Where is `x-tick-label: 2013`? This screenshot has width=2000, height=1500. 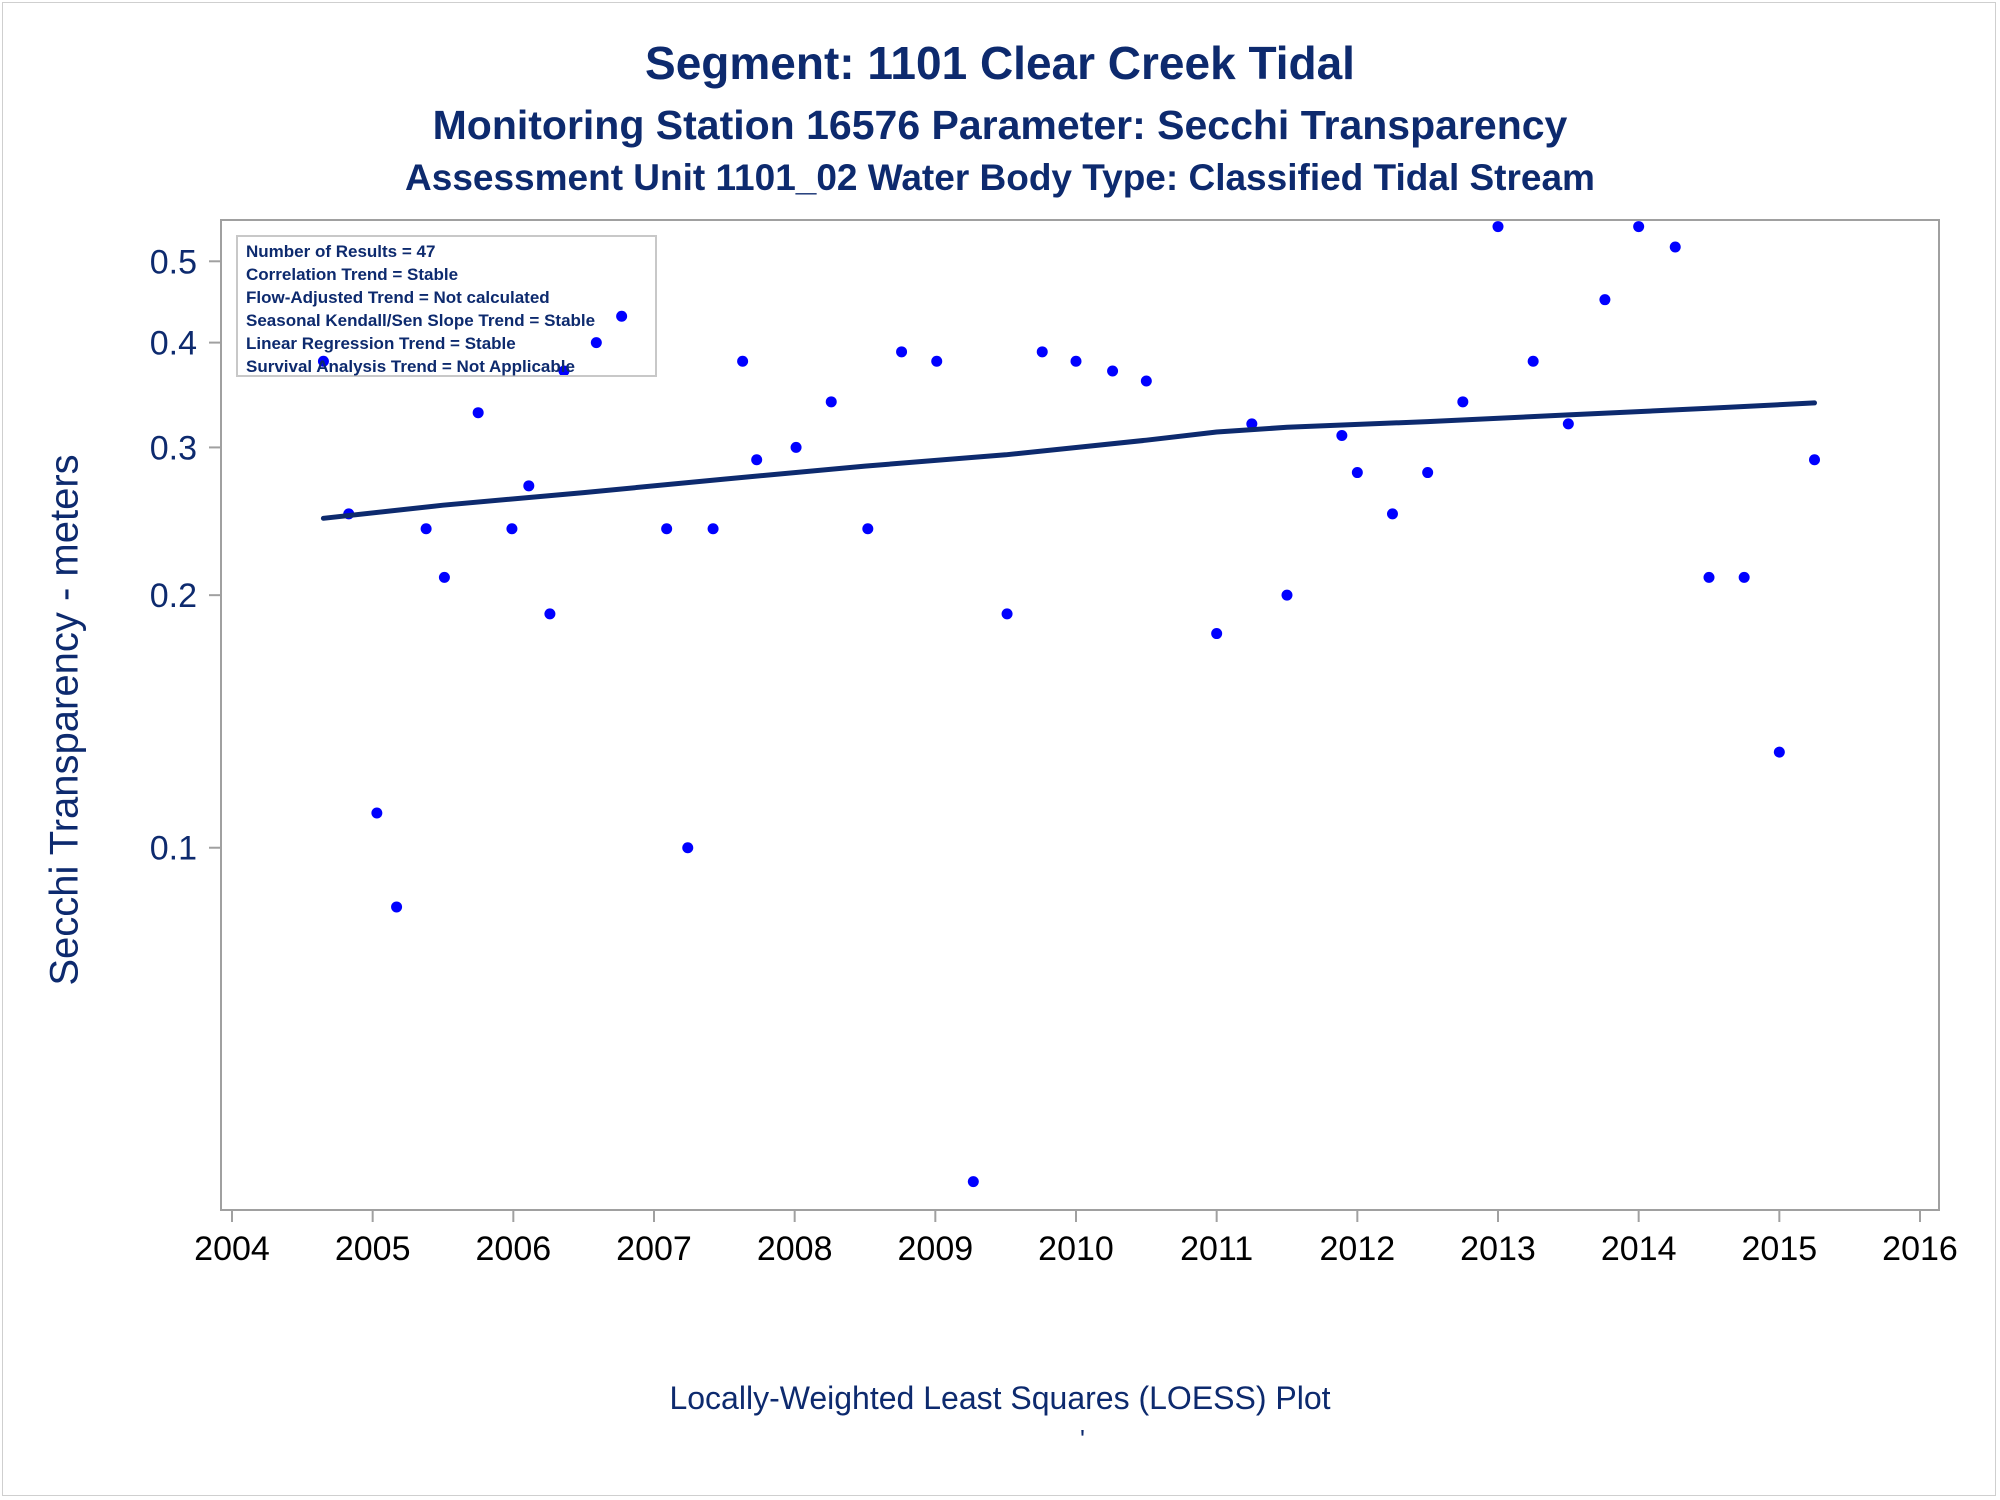
x-tick-label: 2013 is located at coordinates (1498, 1249).